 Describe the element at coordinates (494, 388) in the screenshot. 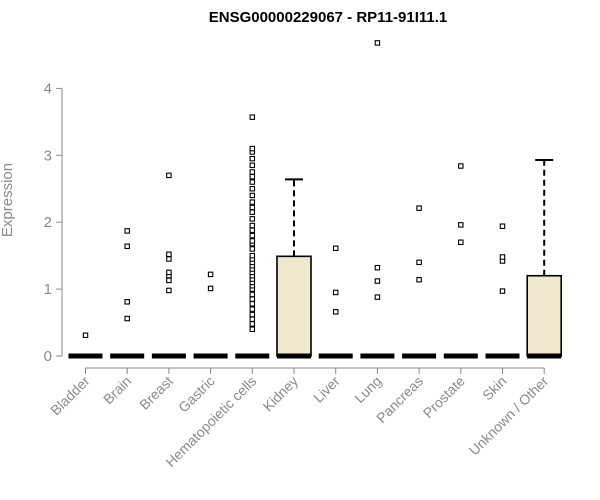

I see `x-tick-label: Skin` at that location.